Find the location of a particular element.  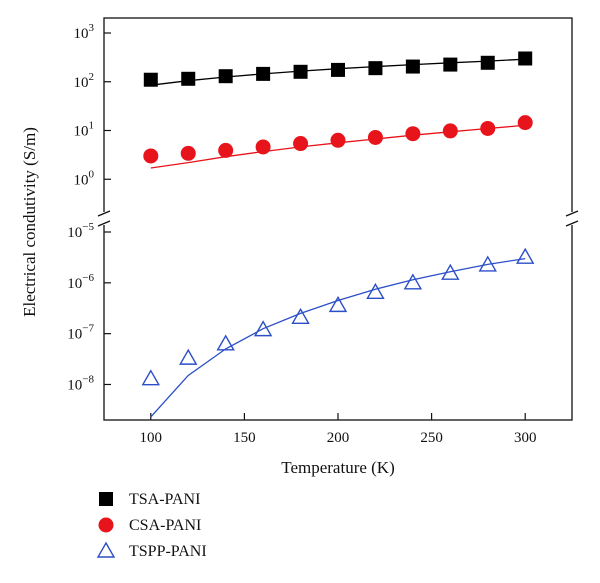

x-tick-label: 150 is located at coordinates (244, 438).